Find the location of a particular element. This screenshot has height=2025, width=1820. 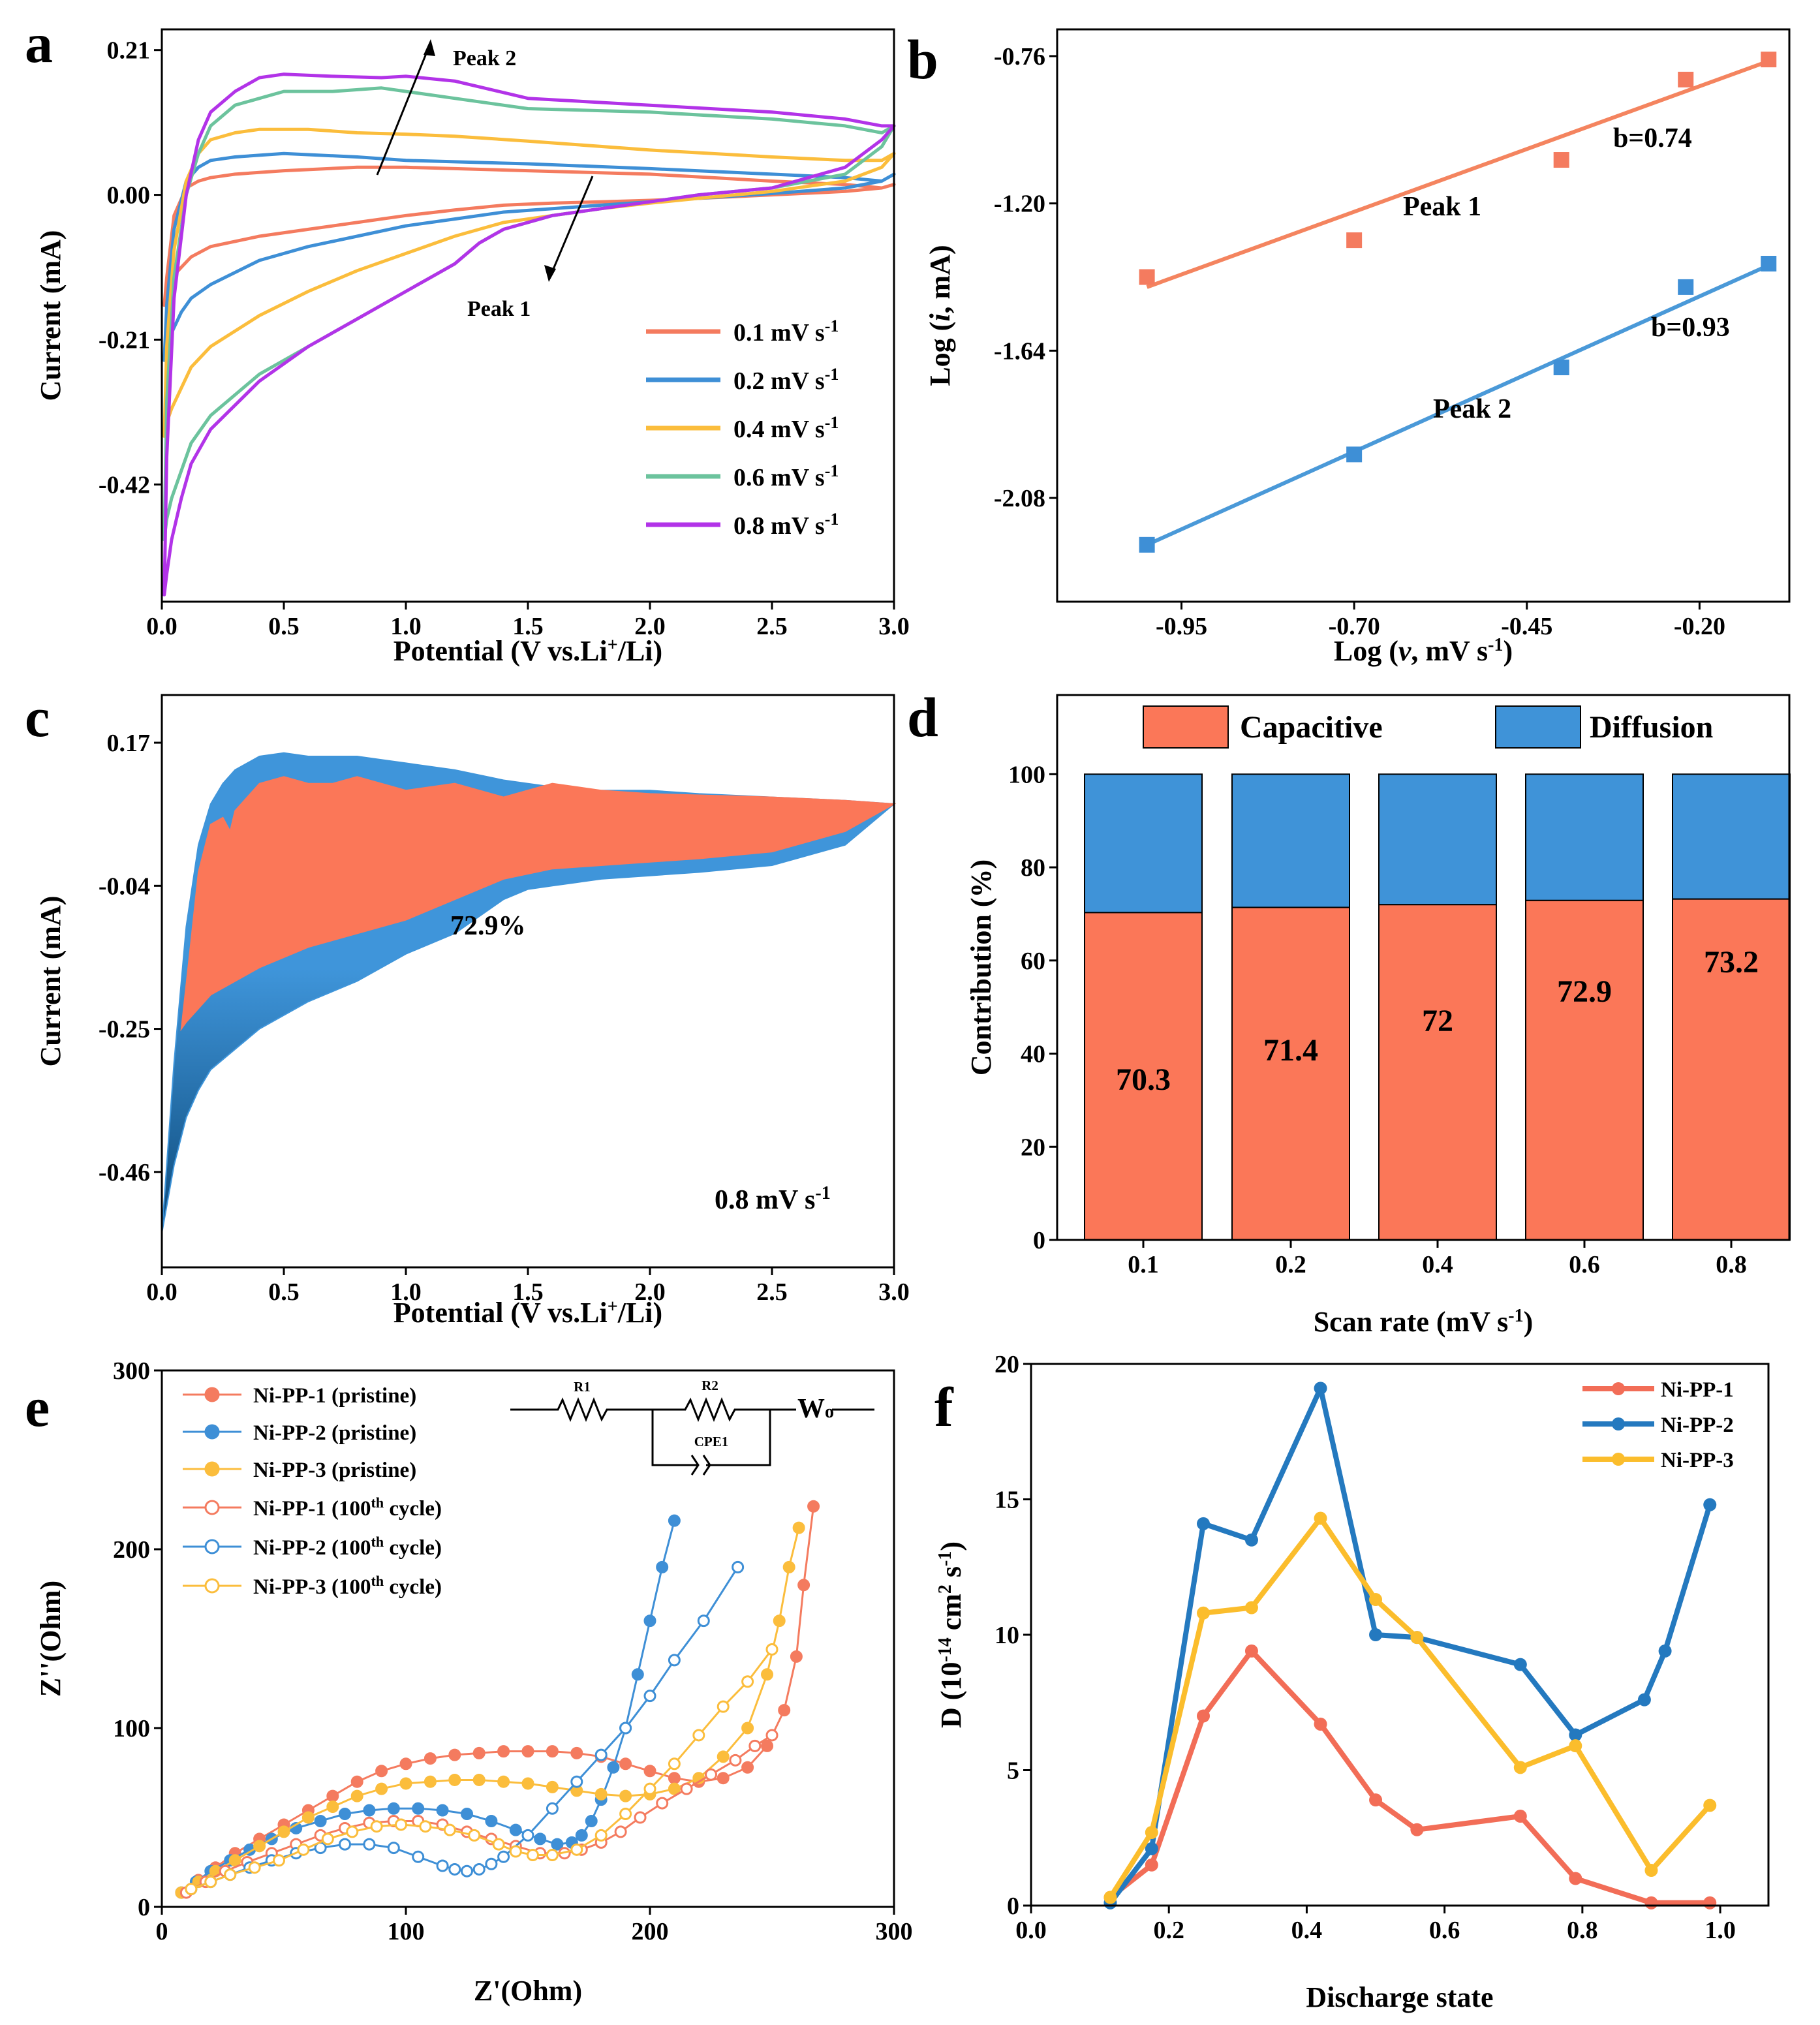

label-part: th is located at coordinates (378, 1581).